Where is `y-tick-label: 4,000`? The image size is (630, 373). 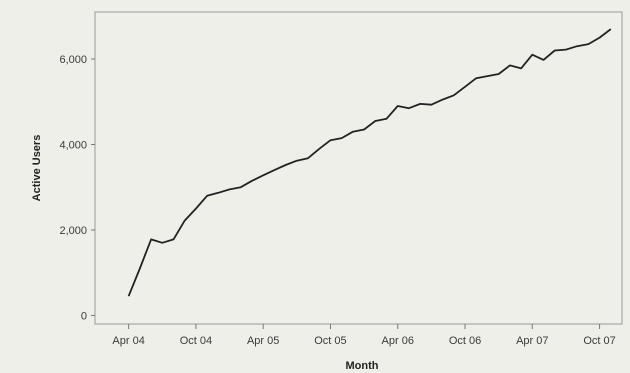 y-tick-label: 4,000 is located at coordinates (73, 145).